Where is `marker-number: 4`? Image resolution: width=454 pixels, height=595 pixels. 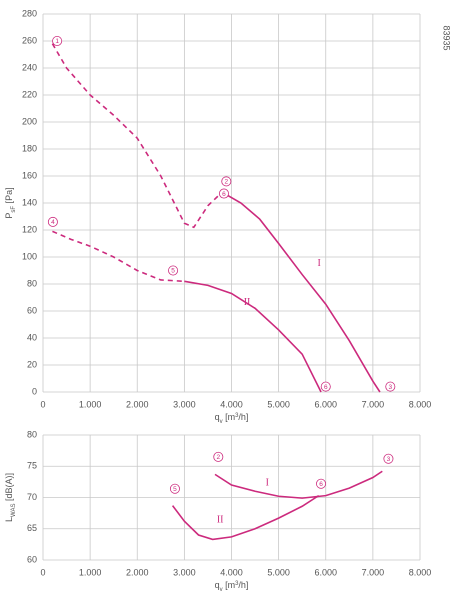 marker-number: 4 is located at coordinates (53, 222).